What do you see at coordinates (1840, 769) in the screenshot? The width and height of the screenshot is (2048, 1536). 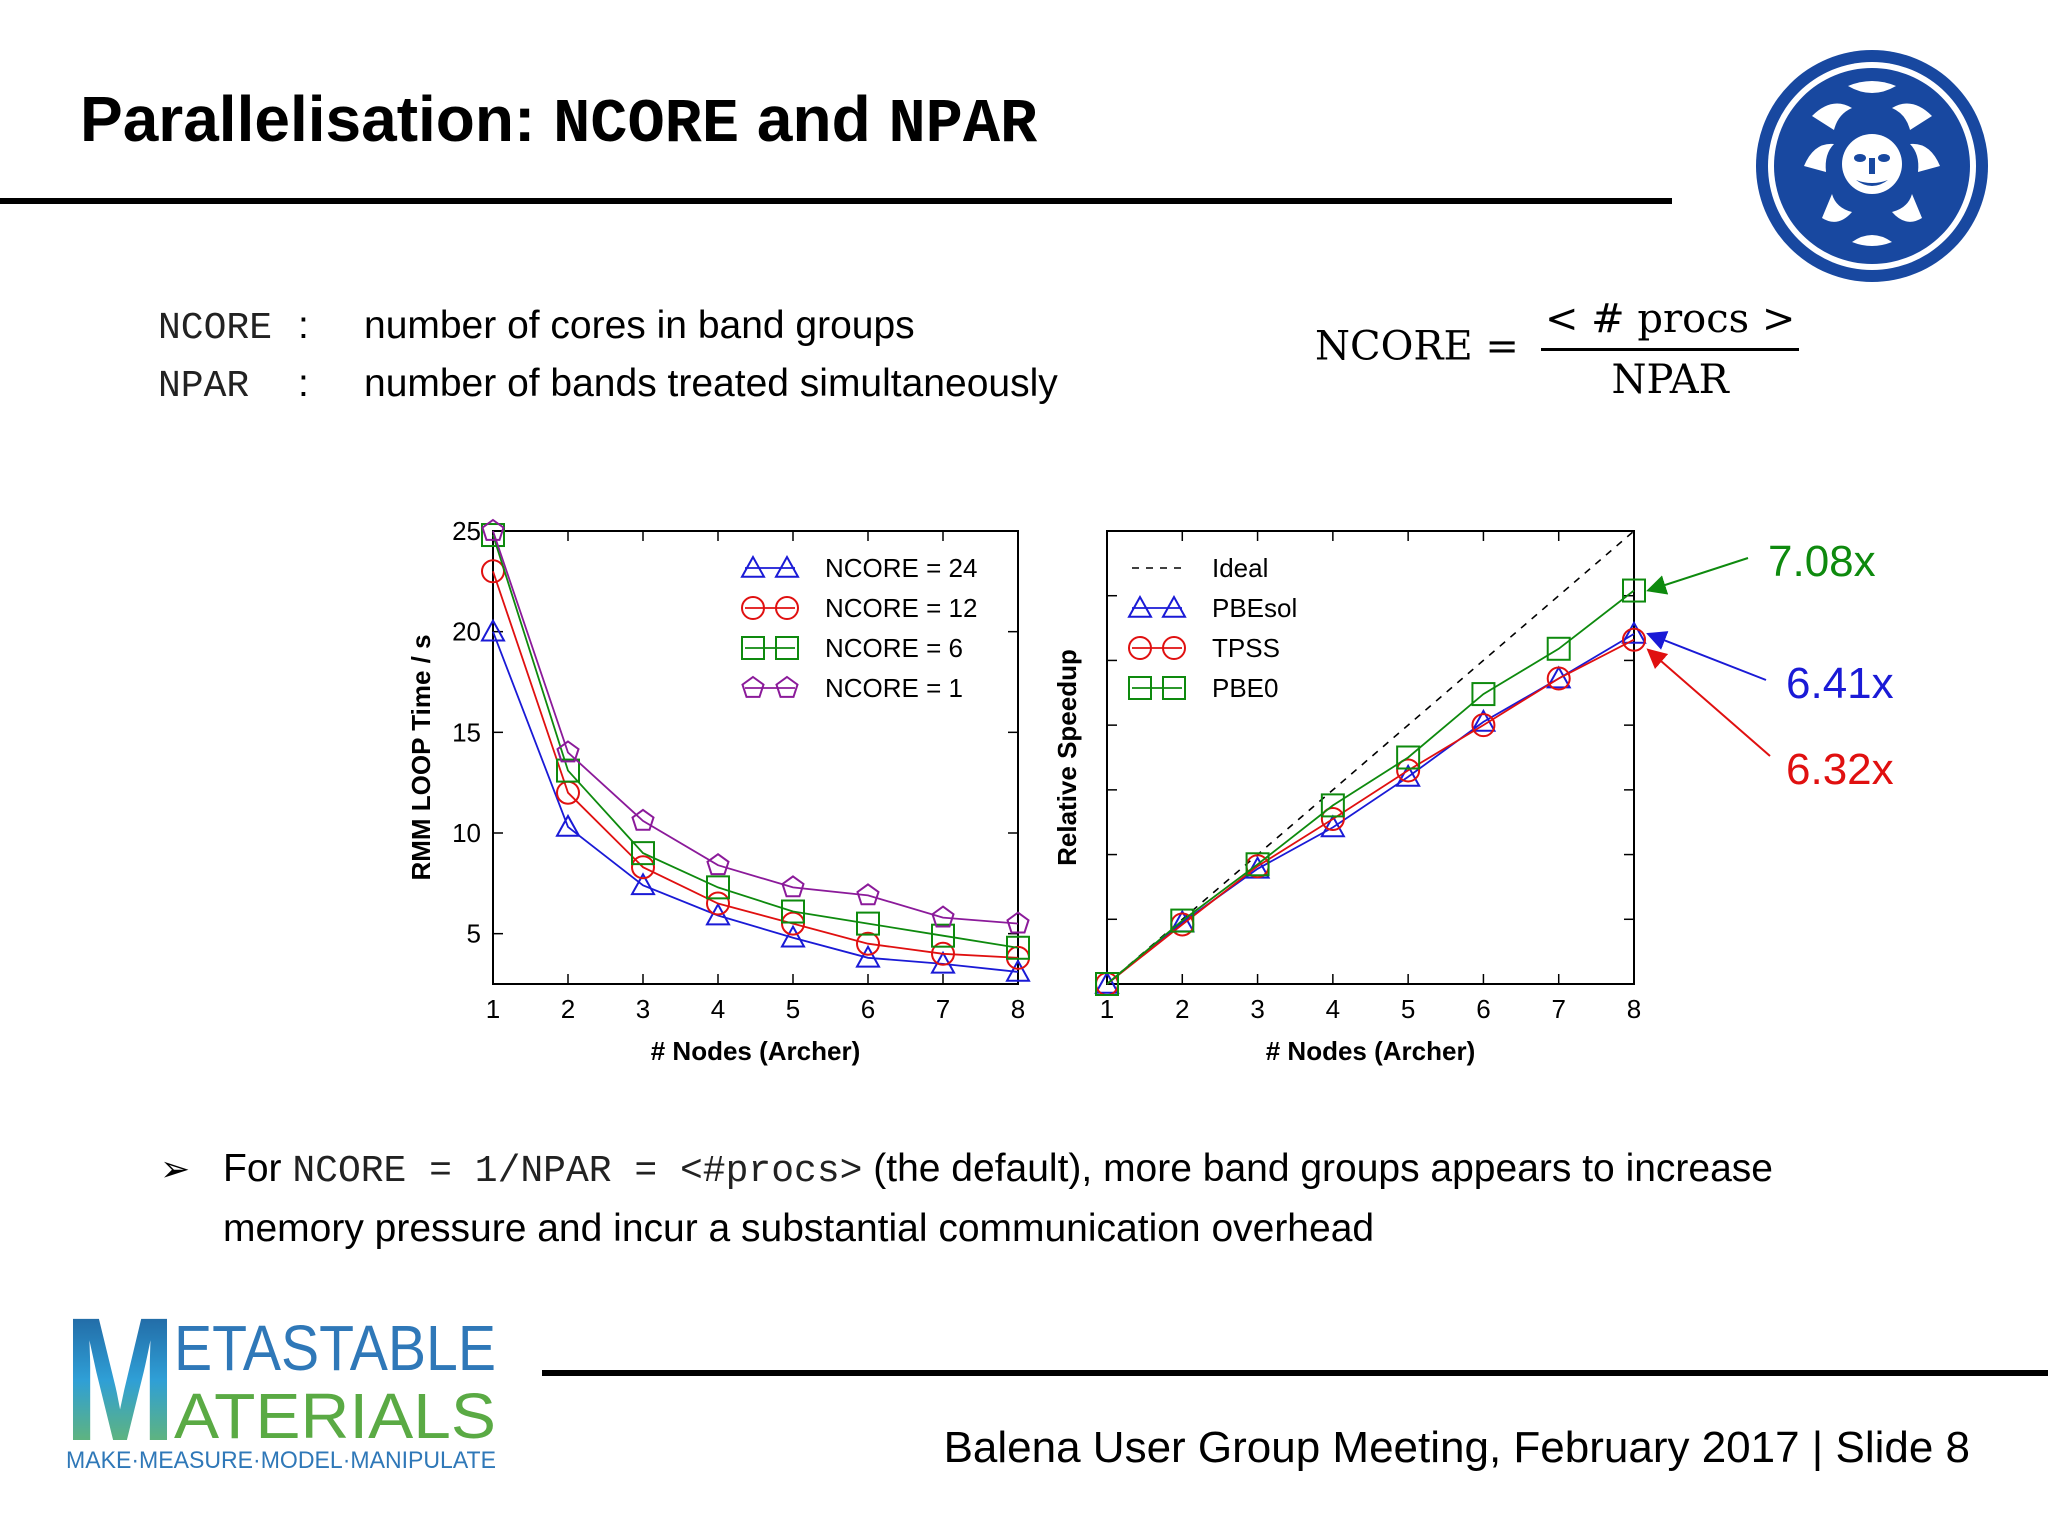 I see `speedup-annotation: 6.32x` at bounding box center [1840, 769].